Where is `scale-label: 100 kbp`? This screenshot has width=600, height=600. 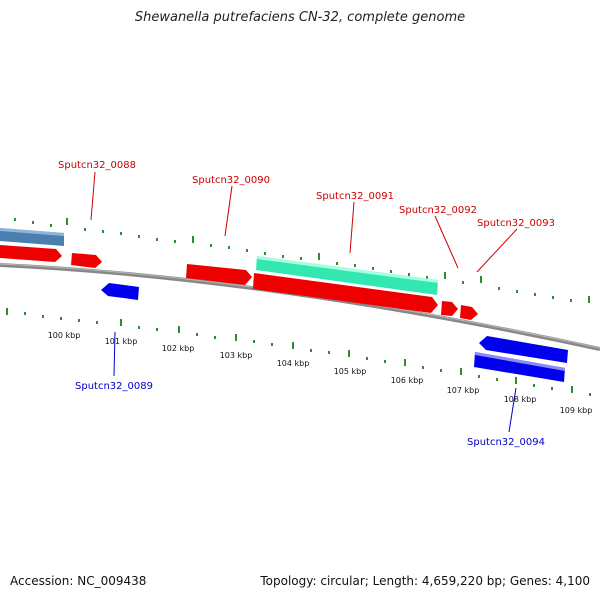
scale-label: 100 kbp is located at coordinates (64, 335).